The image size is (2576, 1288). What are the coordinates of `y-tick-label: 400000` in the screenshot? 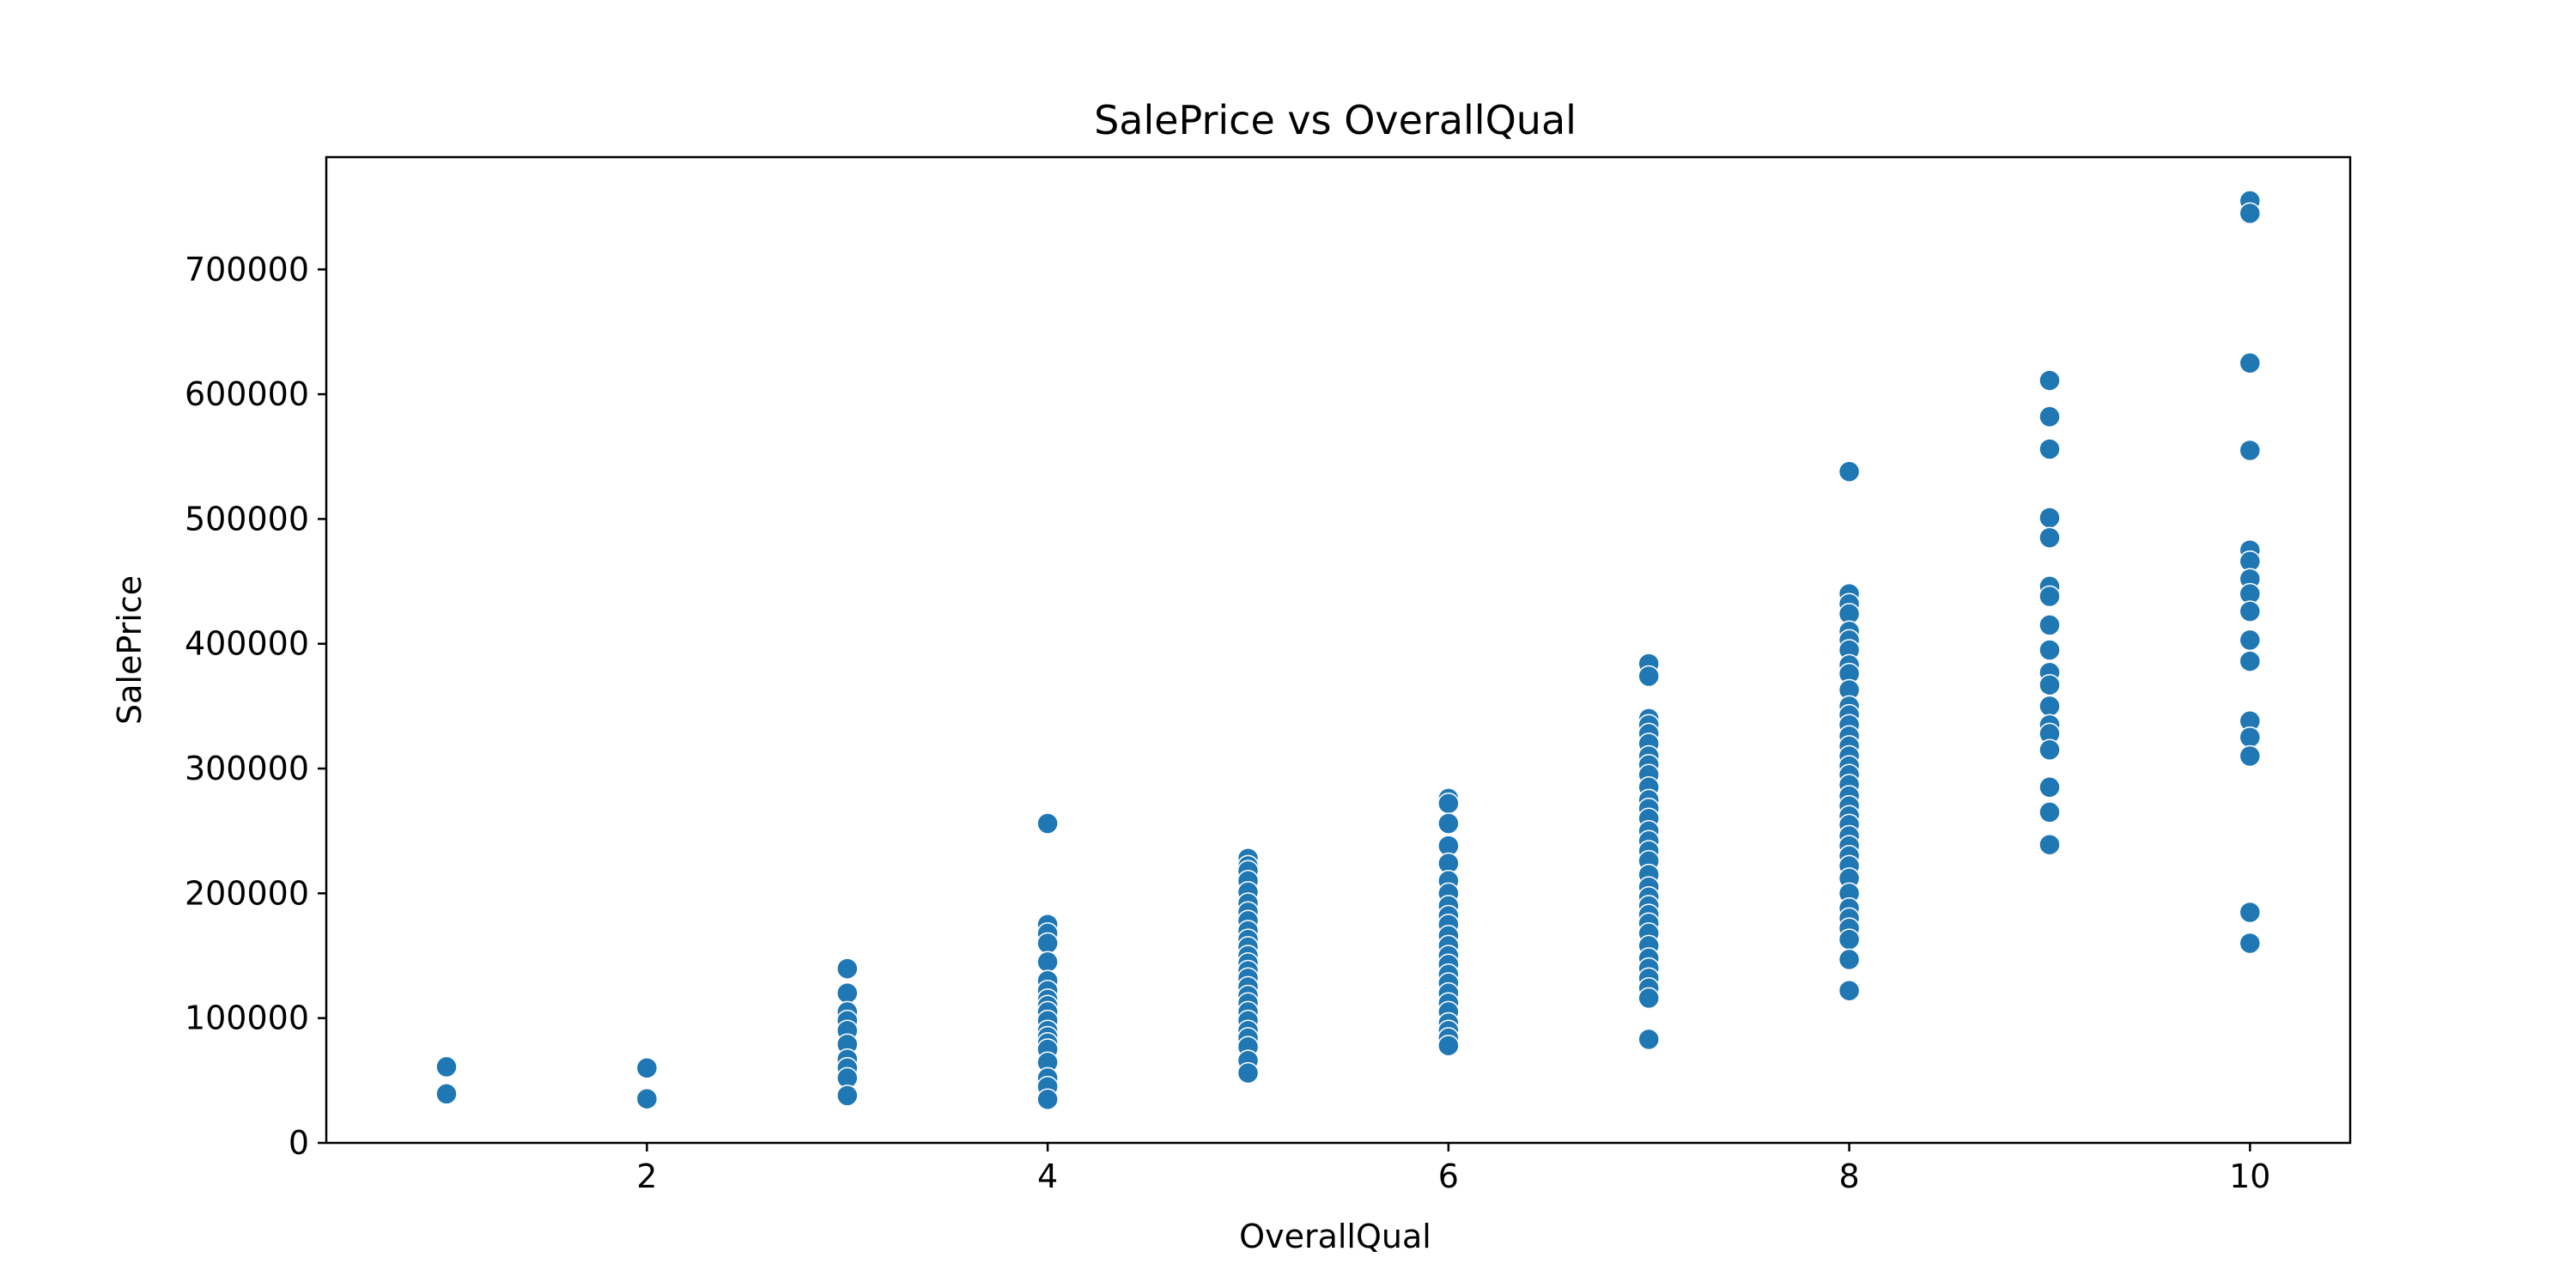 It's located at (247, 644).